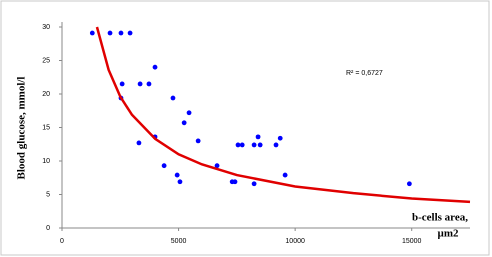 Image resolution: width=492 pixels, height=257 pixels. What do you see at coordinates (448, 234) in the screenshot?
I see `x-axis-label: µm2` at bounding box center [448, 234].